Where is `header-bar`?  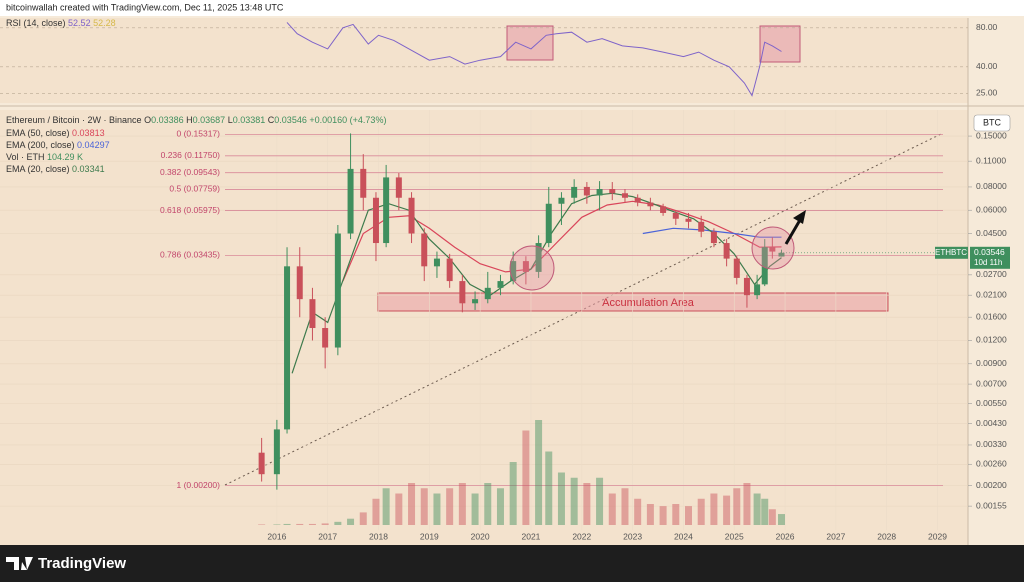
header-bar is located at coordinates (512, 8).